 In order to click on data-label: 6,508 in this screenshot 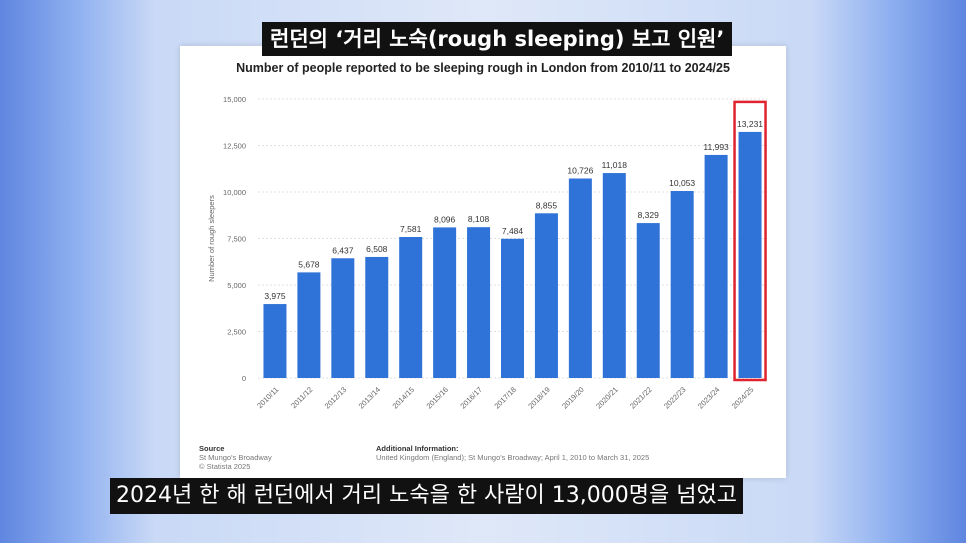, I will do `click(377, 249)`.